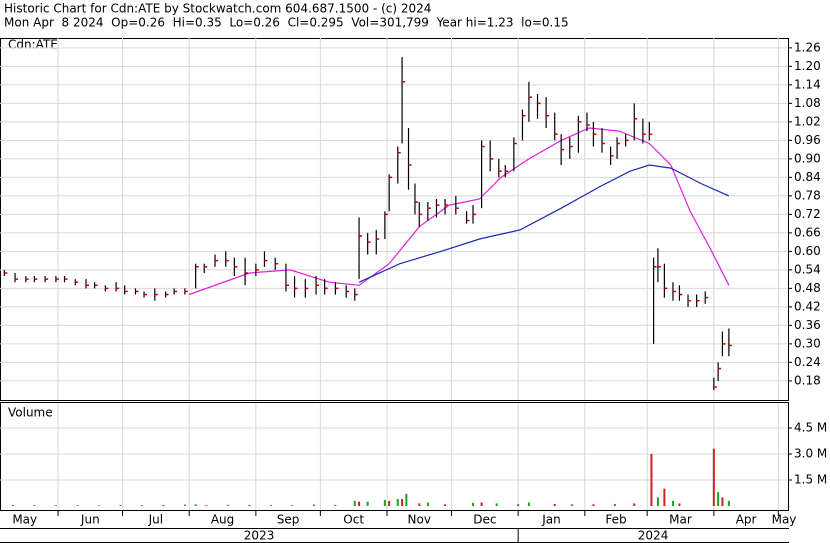 The image size is (830, 543). What do you see at coordinates (807, 140) in the screenshot?
I see `y-tick-label: 0.96` at bounding box center [807, 140].